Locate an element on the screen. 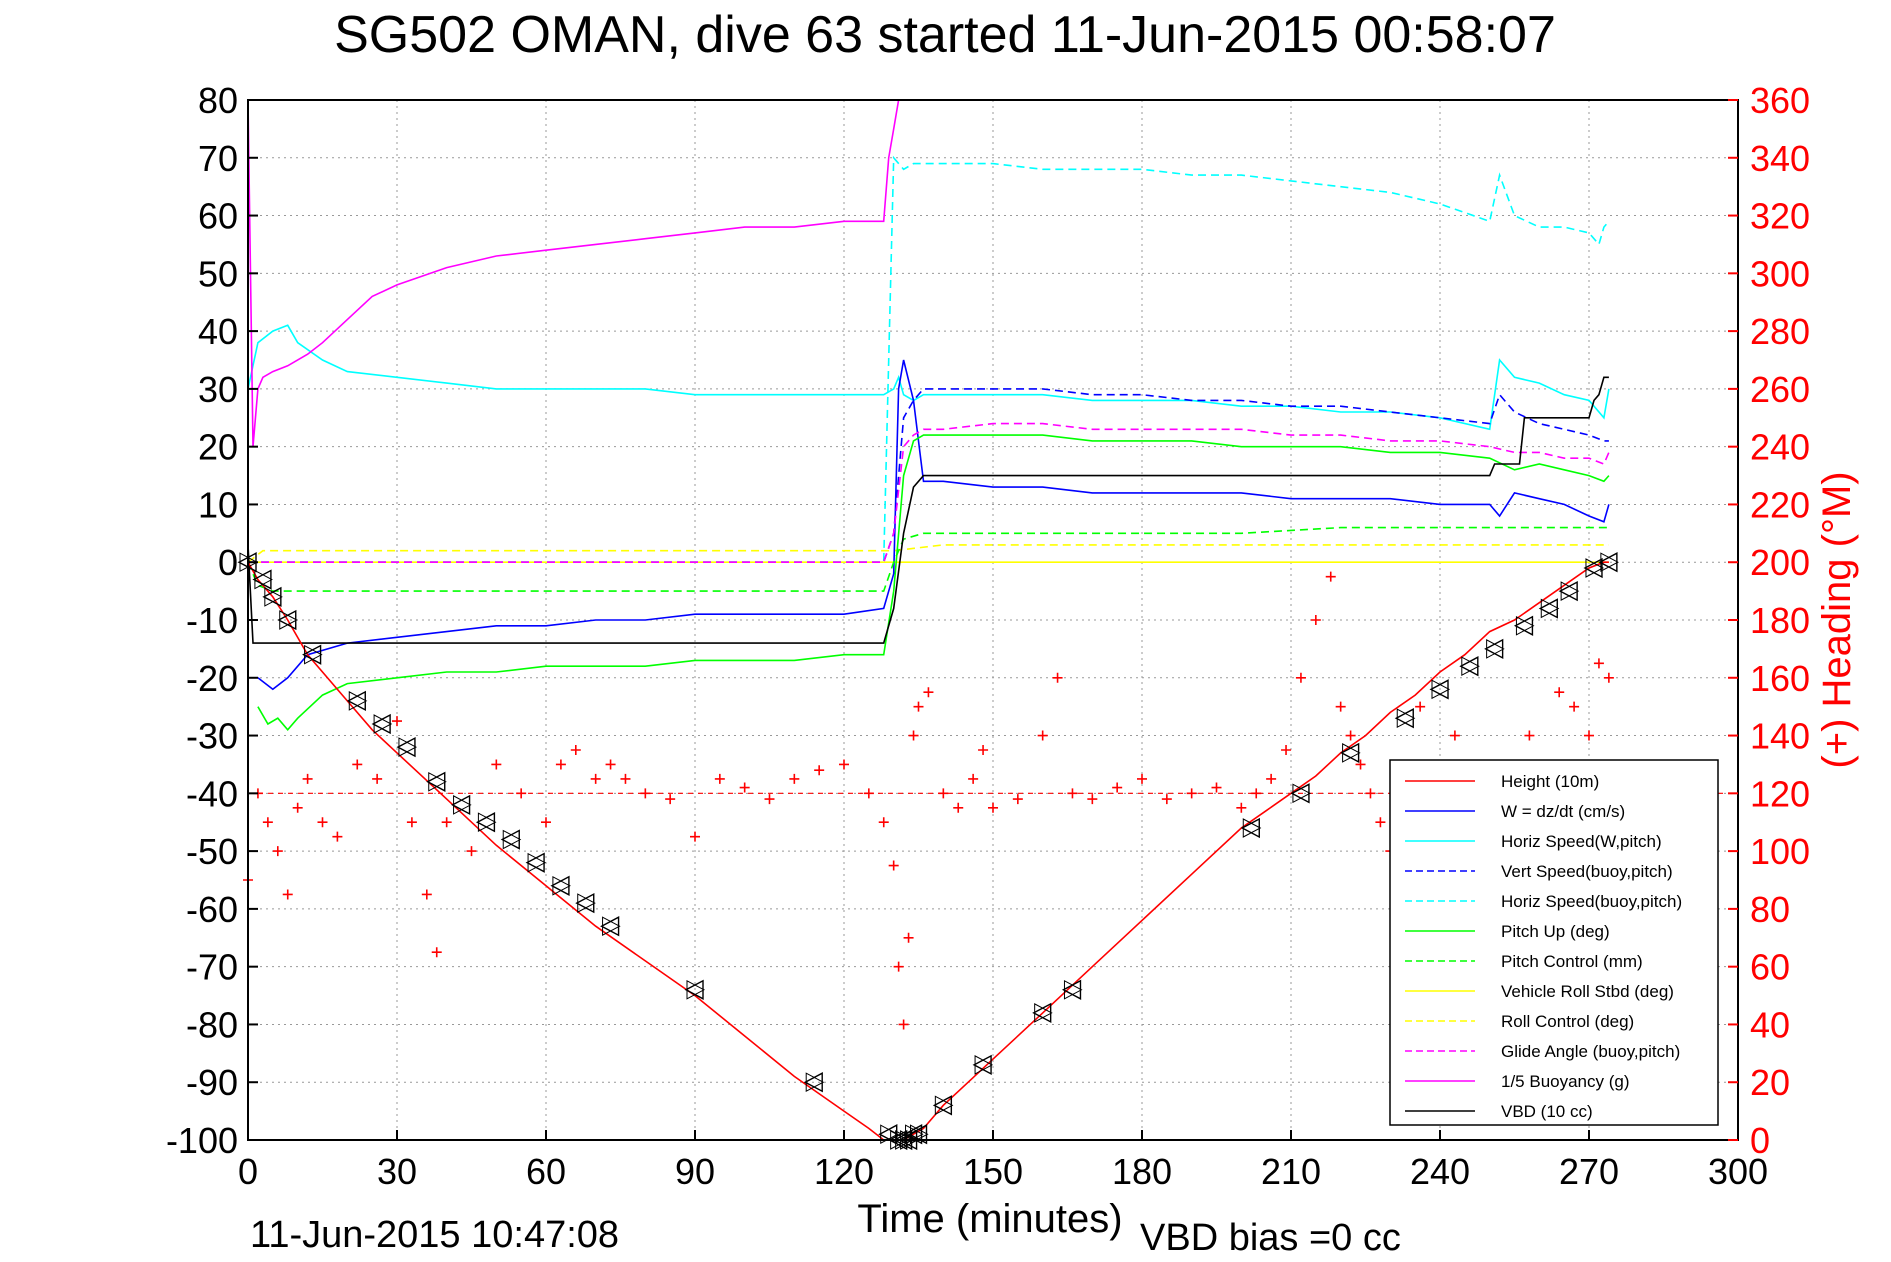 This screenshot has height=1262, width=1891. y-right-tick-label: 140 is located at coordinates (1780, 736).